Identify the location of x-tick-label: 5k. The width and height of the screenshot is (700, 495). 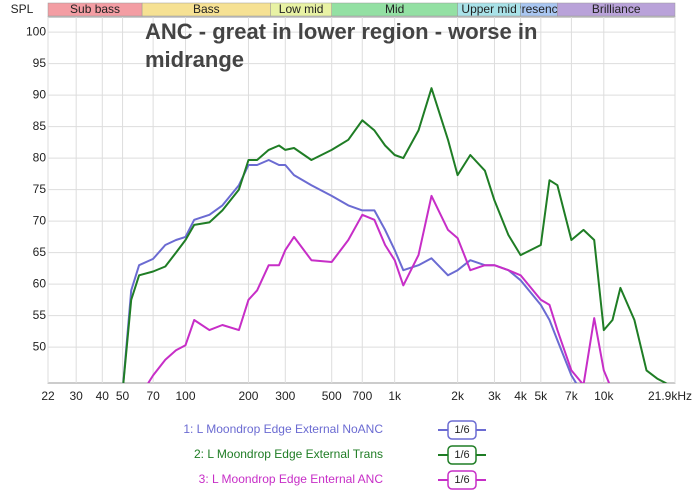
(541, 396).